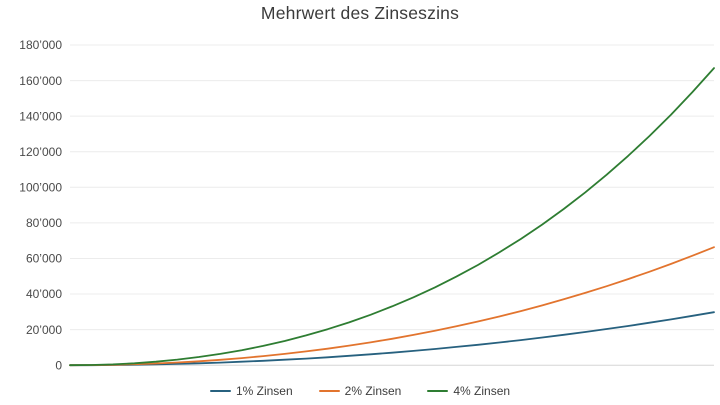  I want to click on y-axis-tick-label: 60’000, so click(44, 259).